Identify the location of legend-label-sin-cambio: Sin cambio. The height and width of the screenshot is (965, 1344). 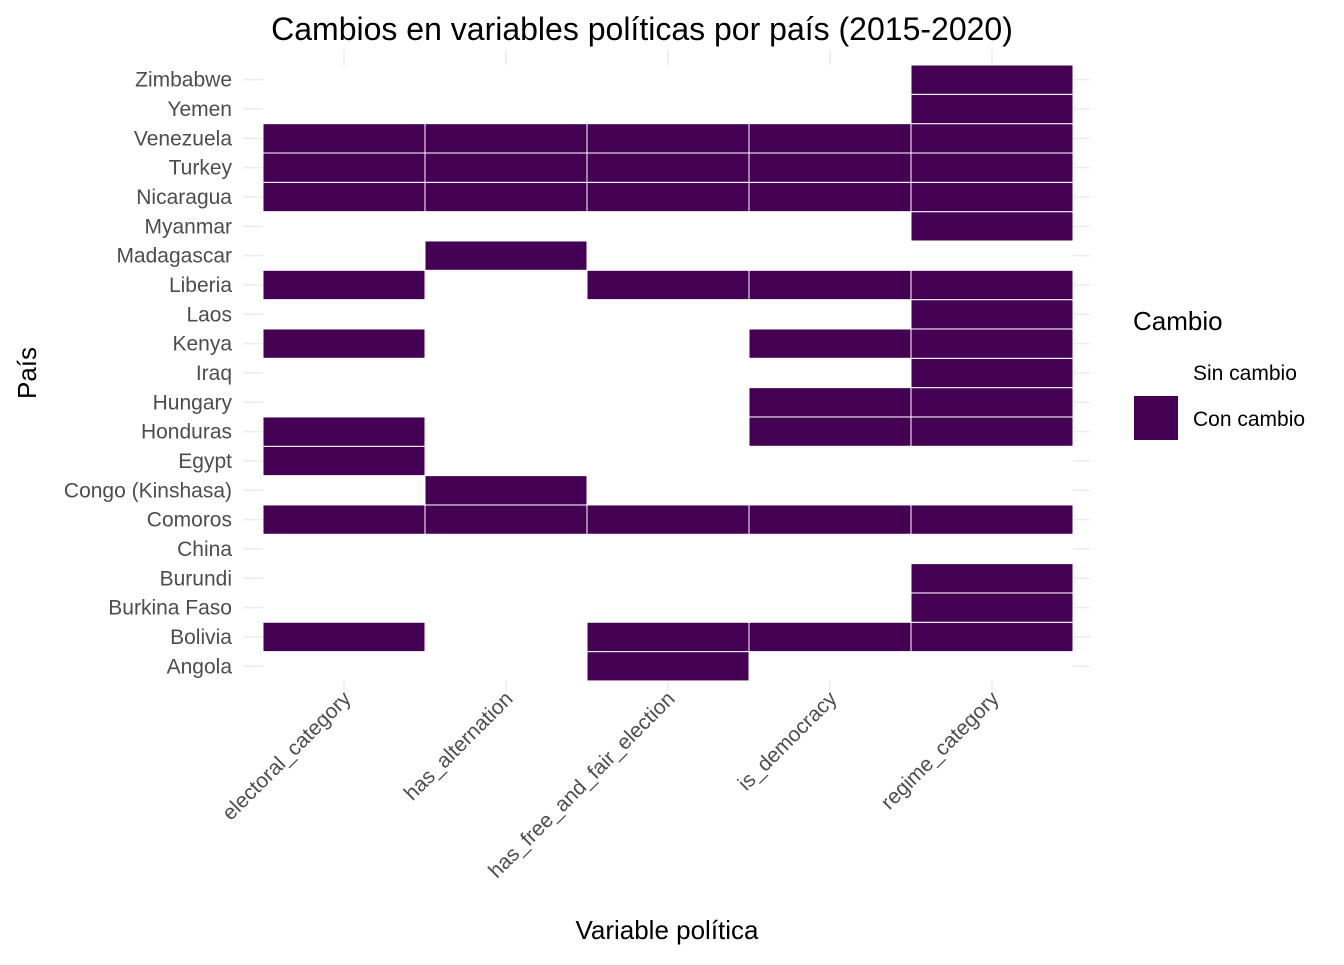
(1245, 373).